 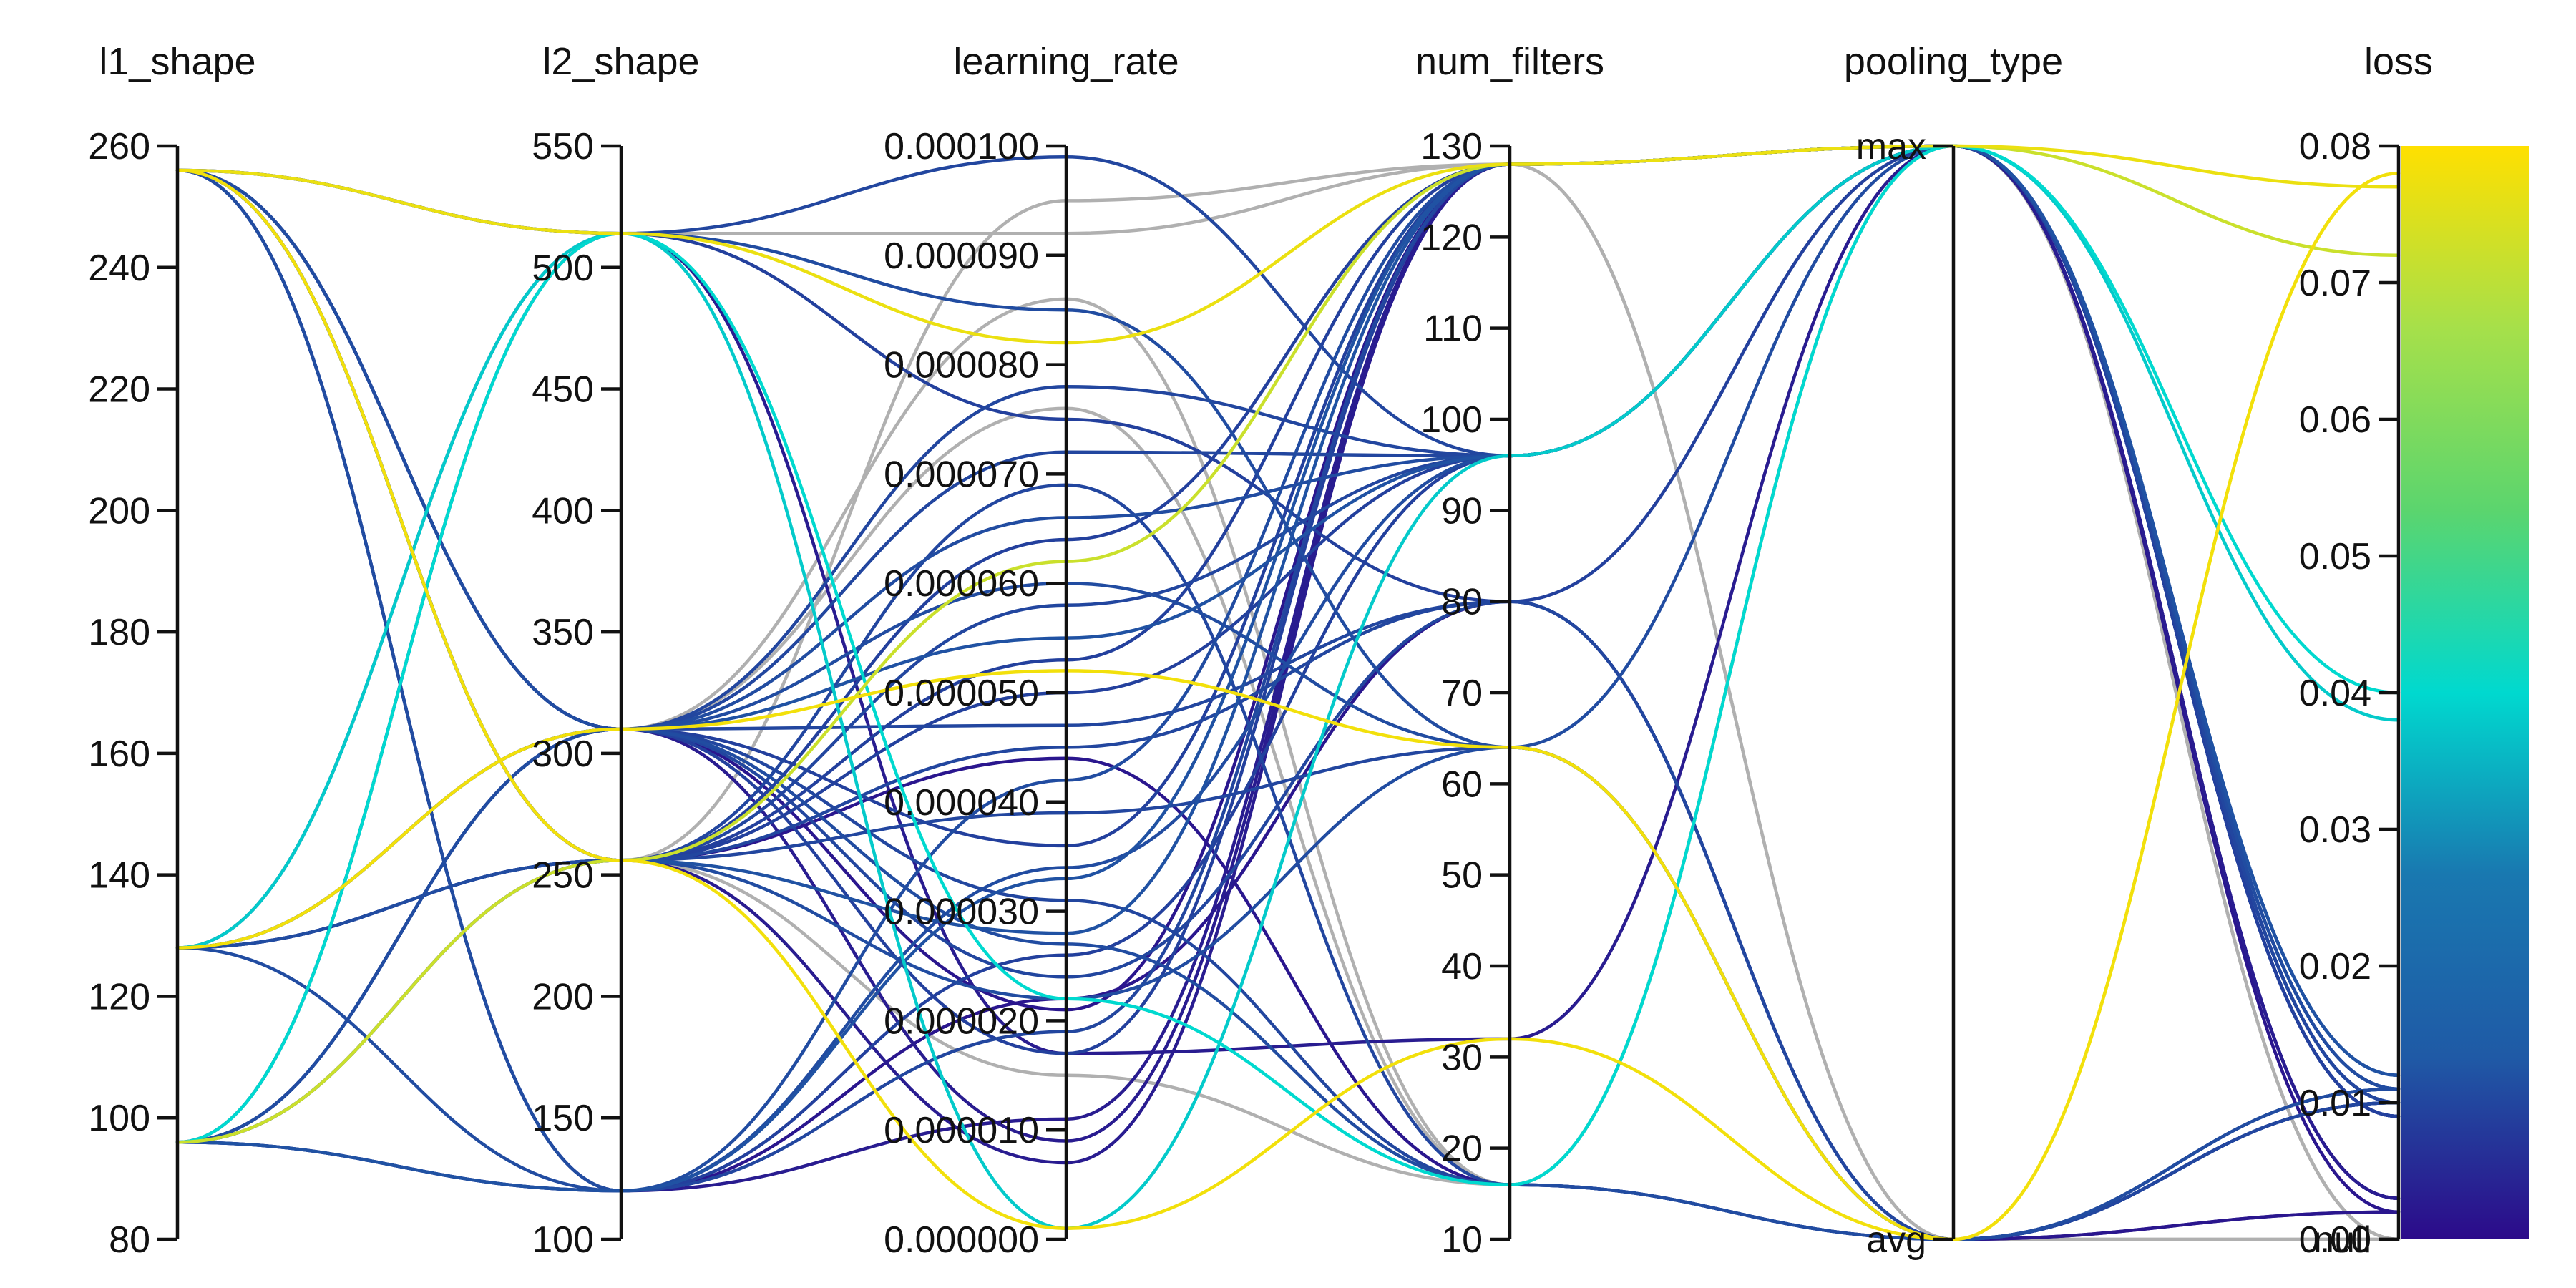 What do you see at coordinates (1462, 876) in the screenshot?
I see `tick-label-num_filters: 50` at bounding box center [1462, 876].